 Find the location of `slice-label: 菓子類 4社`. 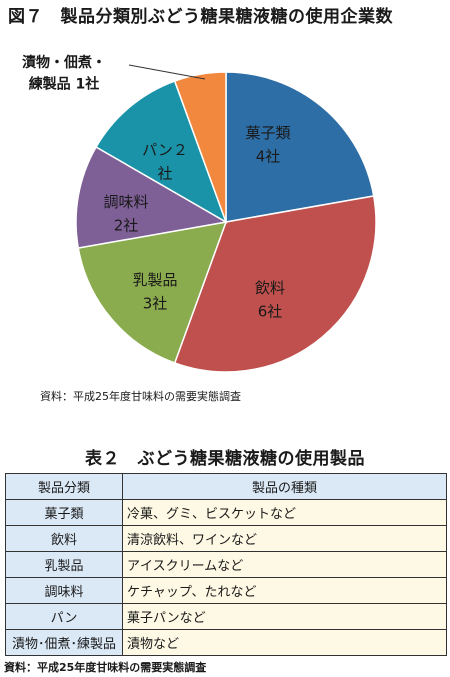

slice-label: 菓子類 4社 is located at coordinates (267, 144).